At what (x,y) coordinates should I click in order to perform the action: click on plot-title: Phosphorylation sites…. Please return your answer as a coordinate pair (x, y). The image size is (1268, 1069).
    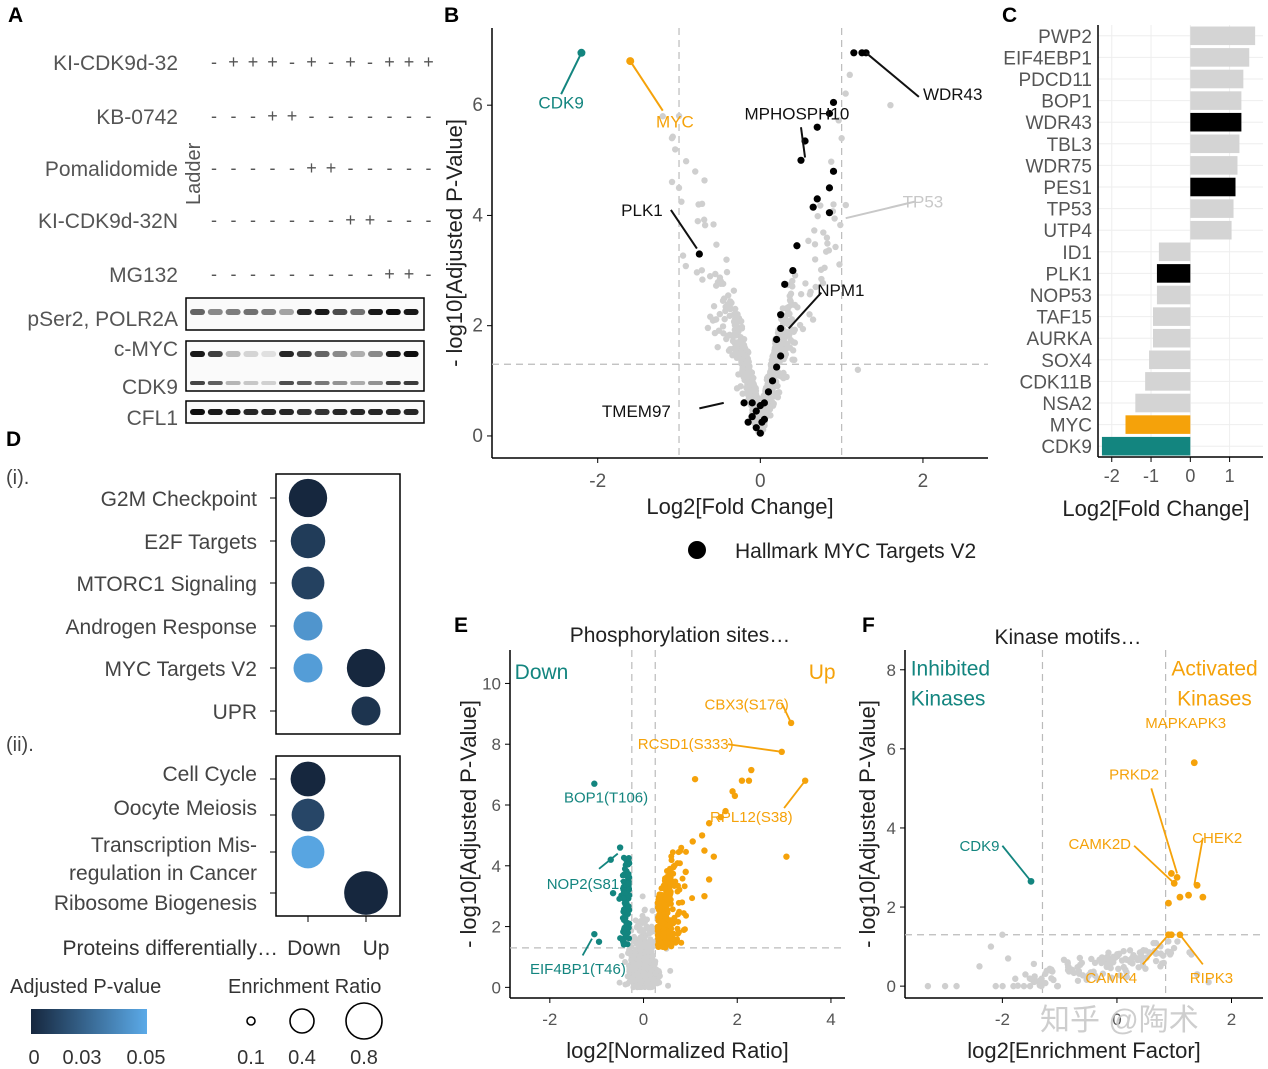
    Looking at the image, I should click on (680, 635).